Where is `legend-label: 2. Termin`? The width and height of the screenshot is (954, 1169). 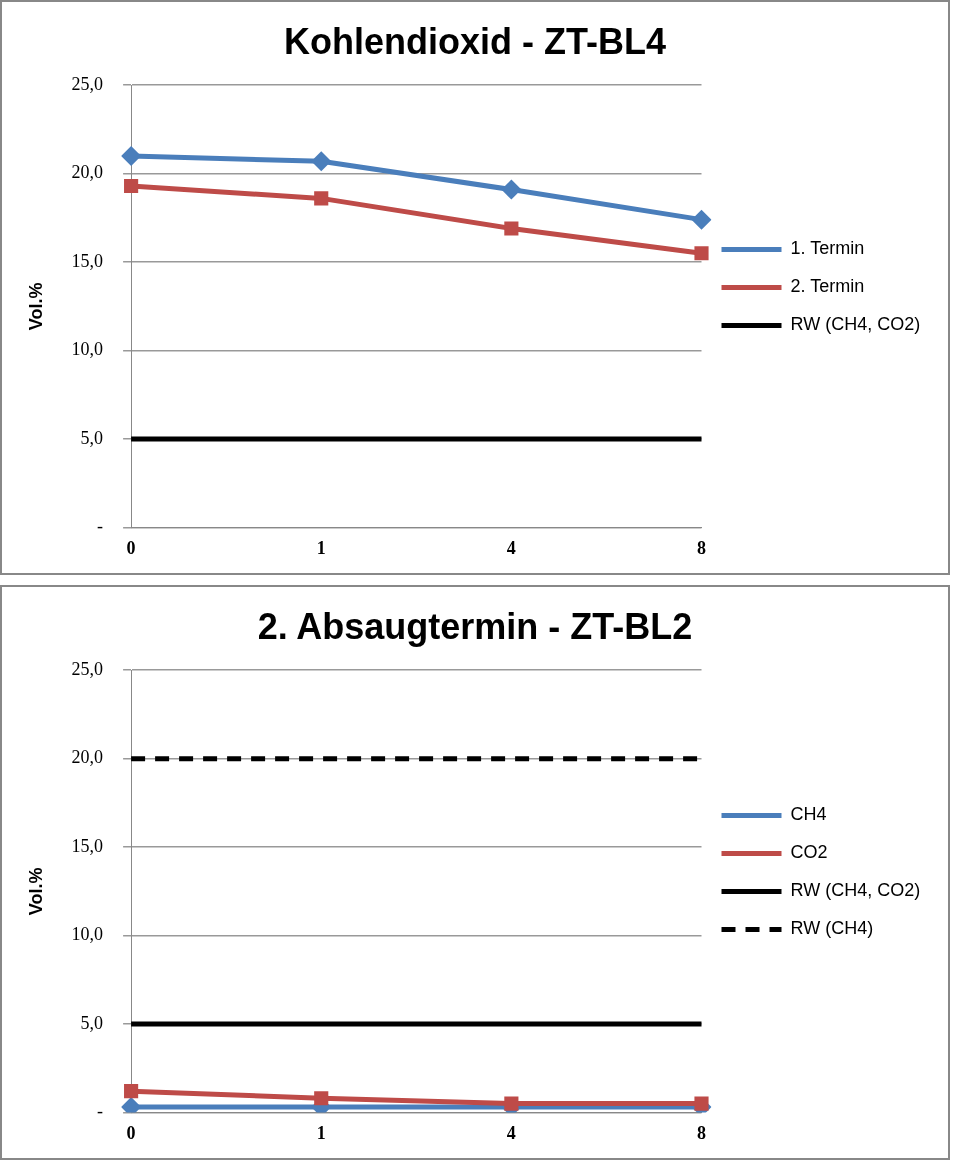 legend-label: 2. Termin is located at coordinates (827, 286).